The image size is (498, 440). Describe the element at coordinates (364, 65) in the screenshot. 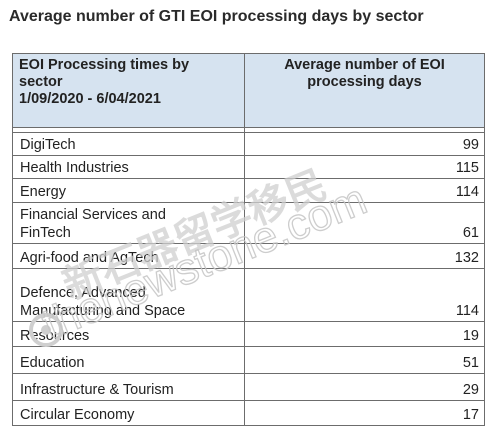

I see `header-days-line1: Average number of EOI` at that location.